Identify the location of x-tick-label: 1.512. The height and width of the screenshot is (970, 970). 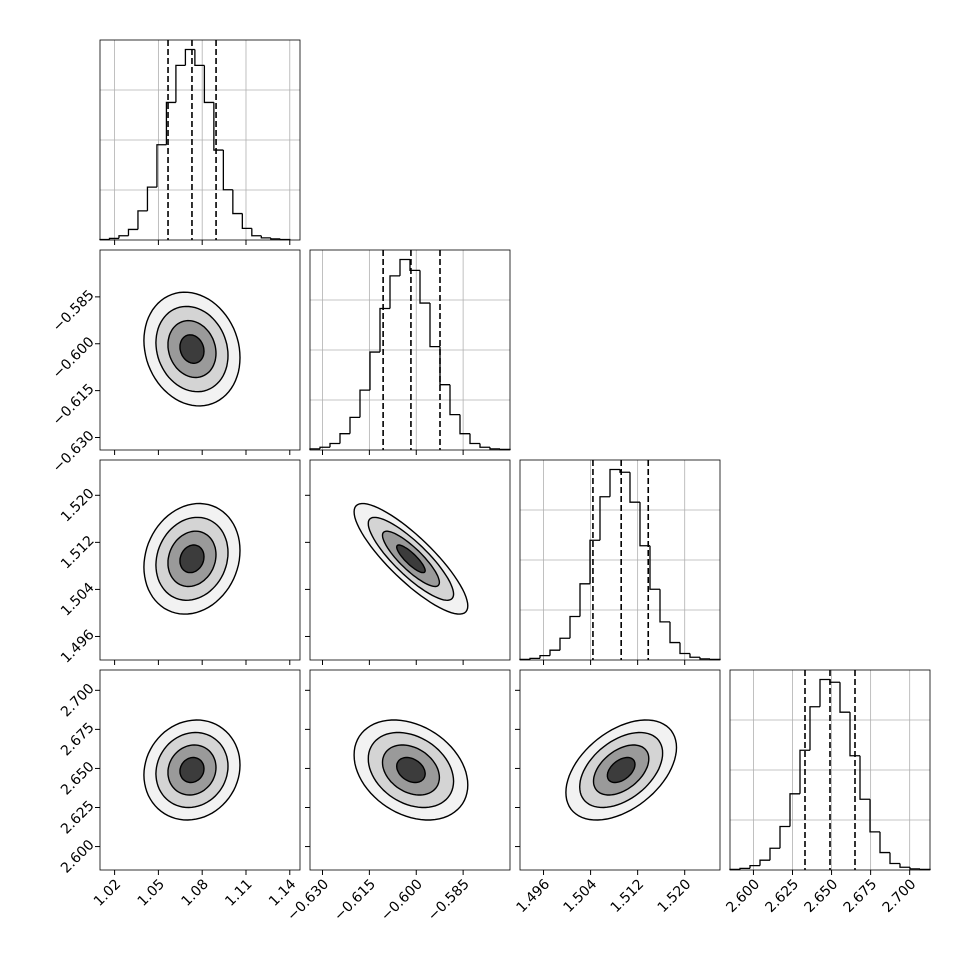
(628, 896).